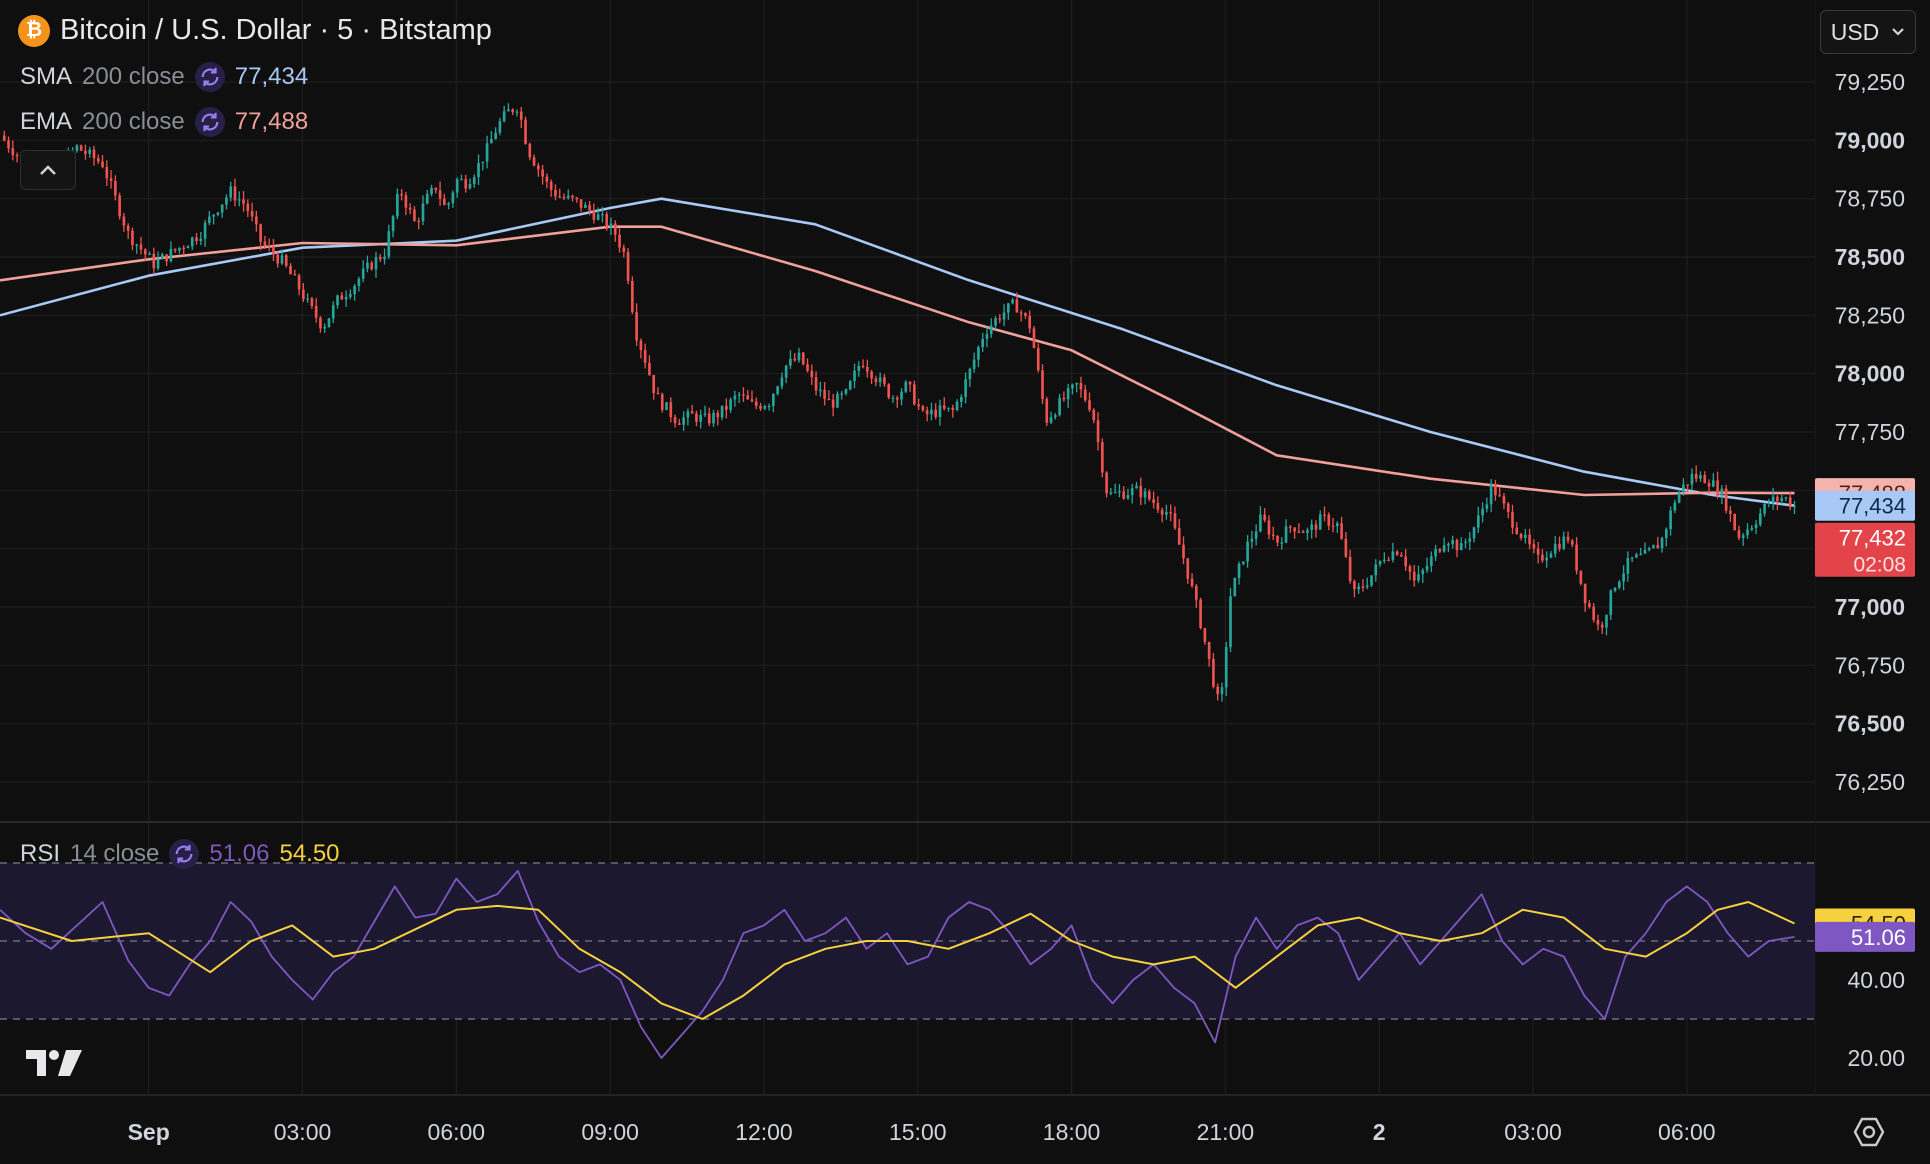 The image size is (1930, 1164). Describe the element at coordinates (209, 122) in the screenshot. I see `cycle-icon` at that location.